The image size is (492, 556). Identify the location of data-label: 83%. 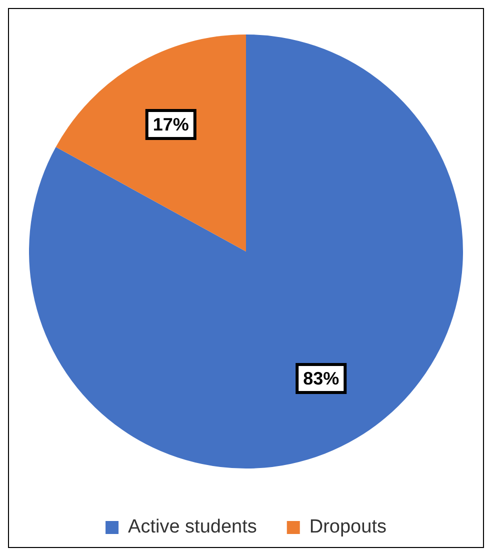
(321, 378).